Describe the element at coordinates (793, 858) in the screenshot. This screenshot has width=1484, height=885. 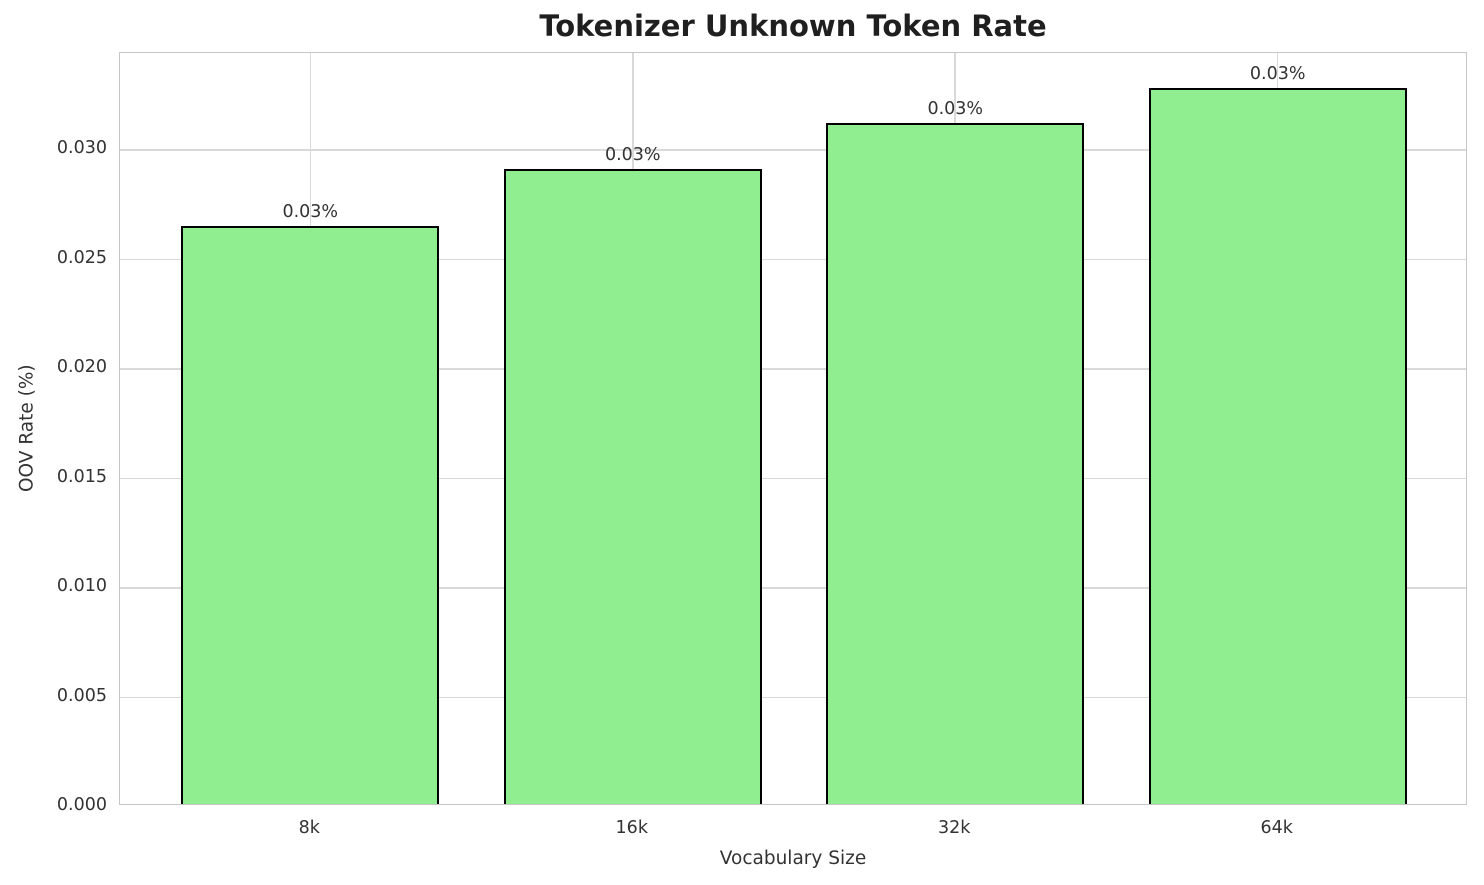
I see `x-axis-label: Vocabulary Size` at that location.